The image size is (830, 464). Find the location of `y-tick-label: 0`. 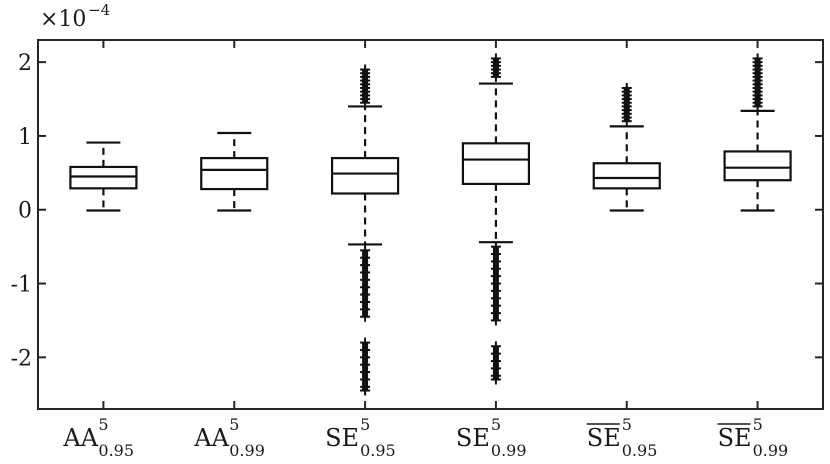

y-tick-label: 0 is located at coordinates (25, 211).